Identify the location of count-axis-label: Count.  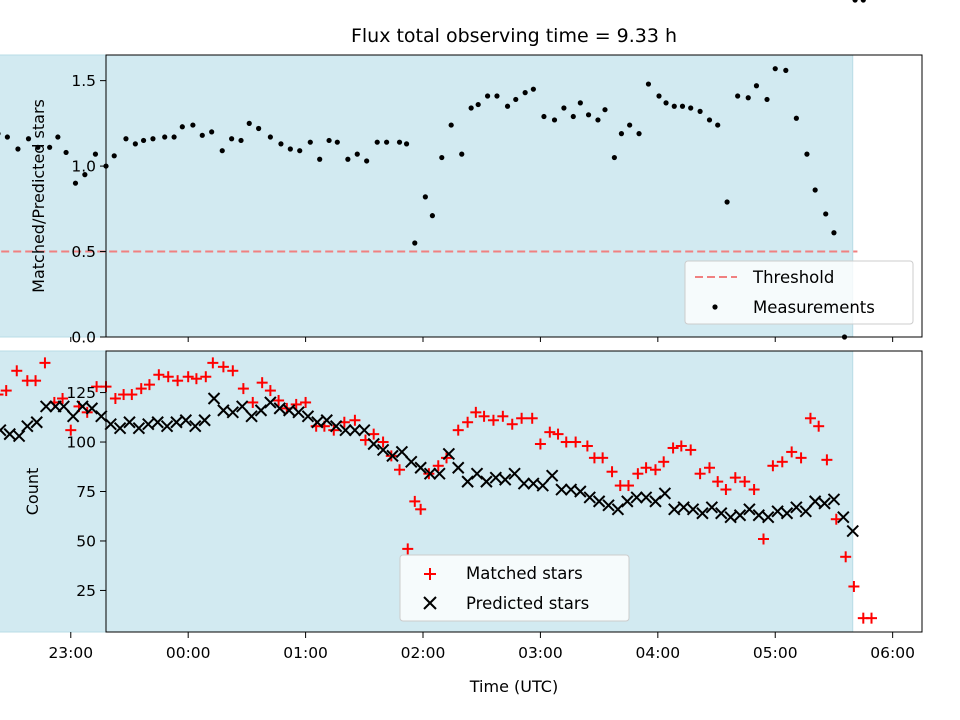
(32, 492).